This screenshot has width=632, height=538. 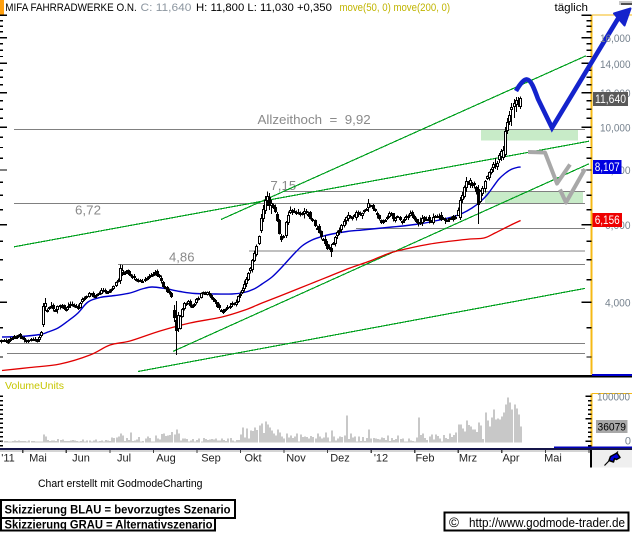 What do you see at coordinates (118, 511) in the screenshot?
I see `svg-text:Skizzierung BLAU = bevorzugtes: Skizzierung BLAU = bevorzugtes Szenario` at bounding box center [118, 511].